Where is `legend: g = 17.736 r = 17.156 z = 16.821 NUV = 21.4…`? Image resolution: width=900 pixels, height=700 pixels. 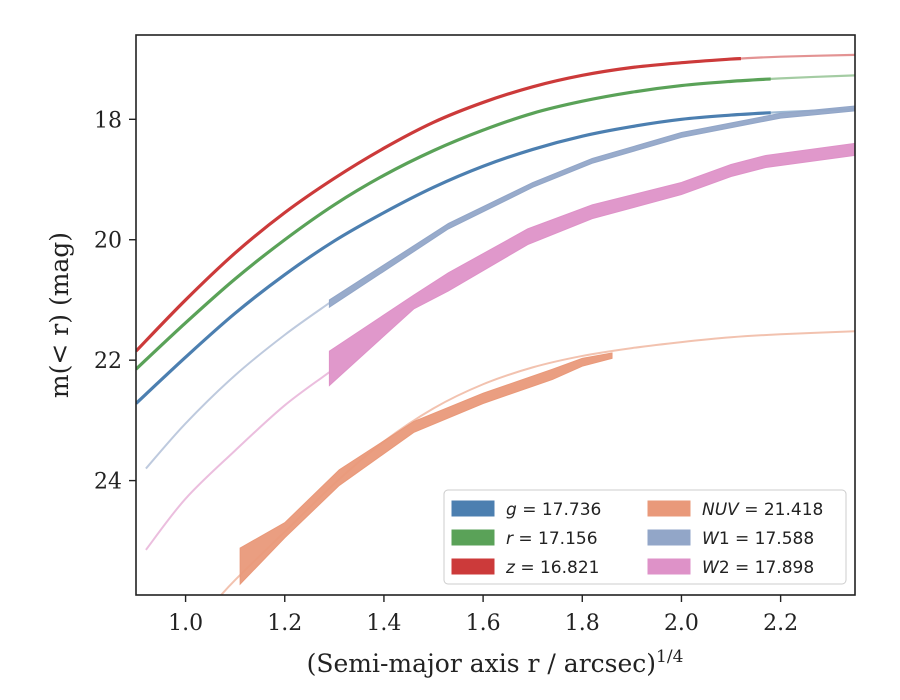
legend: g = 17.736 r = 17.156 z = 16.821 NUV = 21.4… is located at coordinates (645, 537).